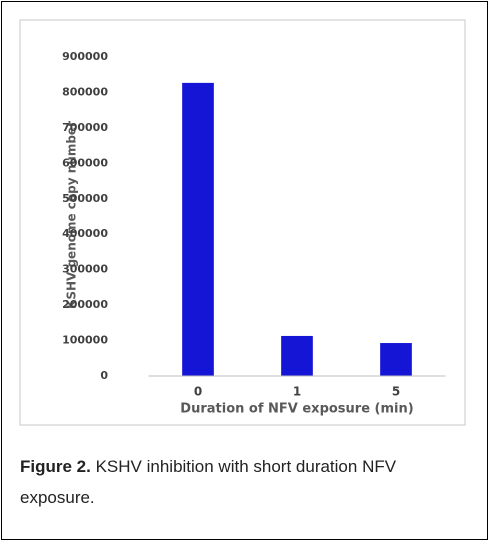  Describe the element at coordinates (85, 233) in the screenshot. I see `y-tick-label: 400000` at that location.